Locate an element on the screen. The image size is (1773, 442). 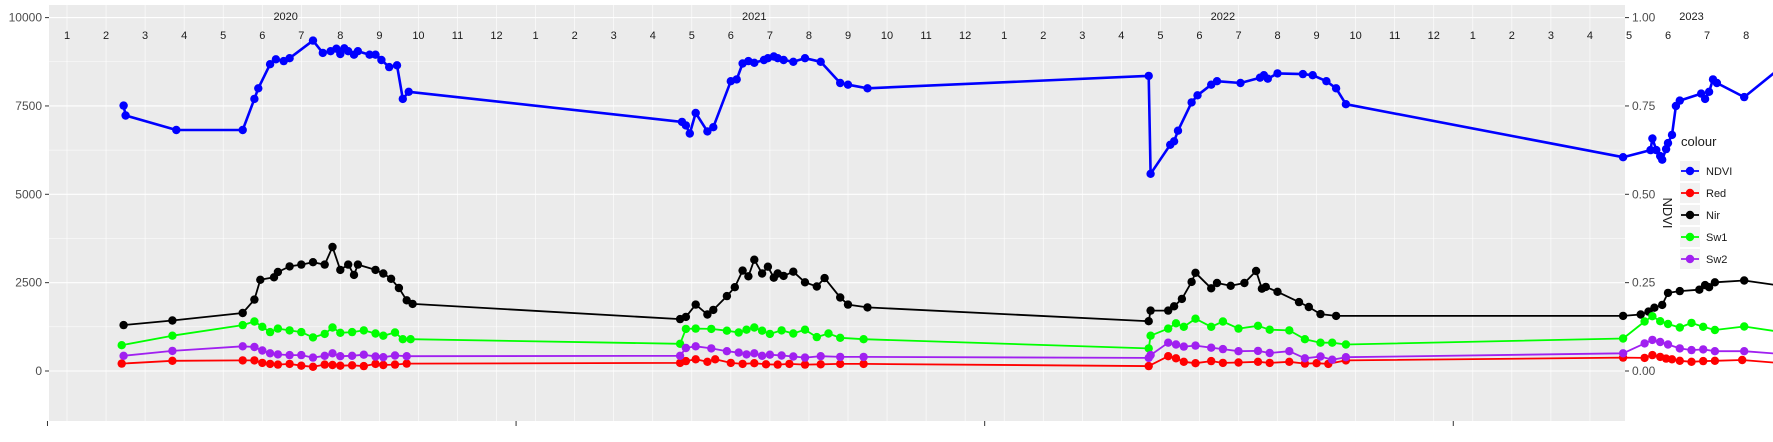
month-label: 8 is located at coordinates (340, 36).